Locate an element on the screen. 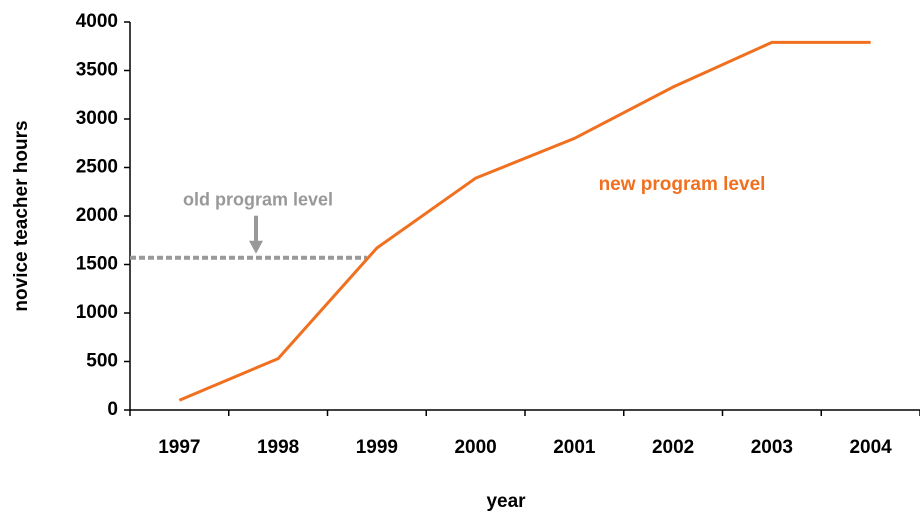  y-tick-label: 1000 is located at coordinates (97, 312).